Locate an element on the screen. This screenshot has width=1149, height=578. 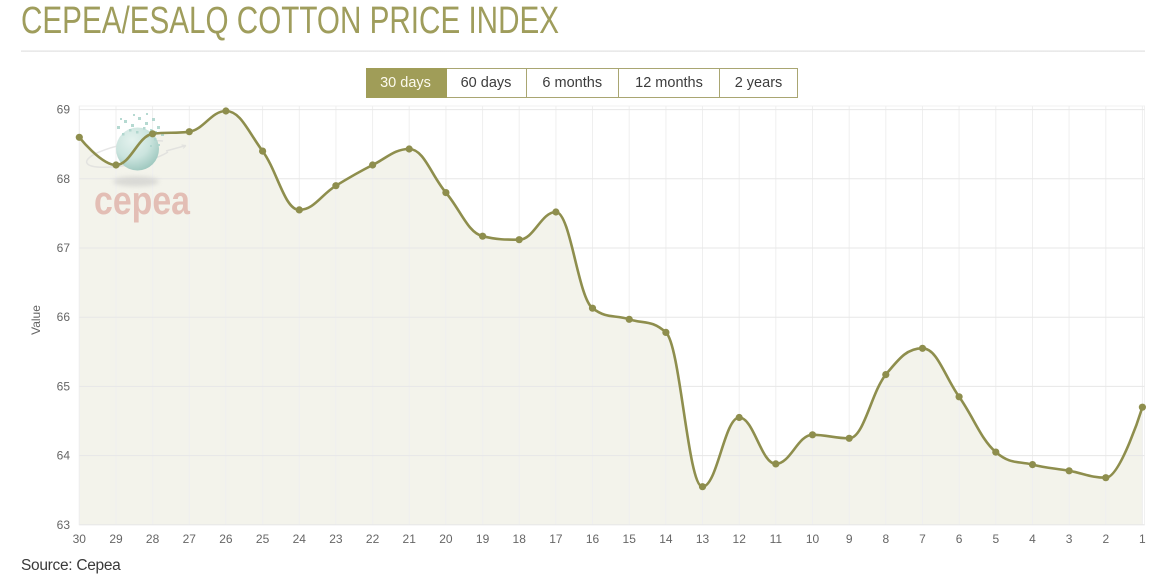
svg-text: 14 is located at coordinates (666, 539).